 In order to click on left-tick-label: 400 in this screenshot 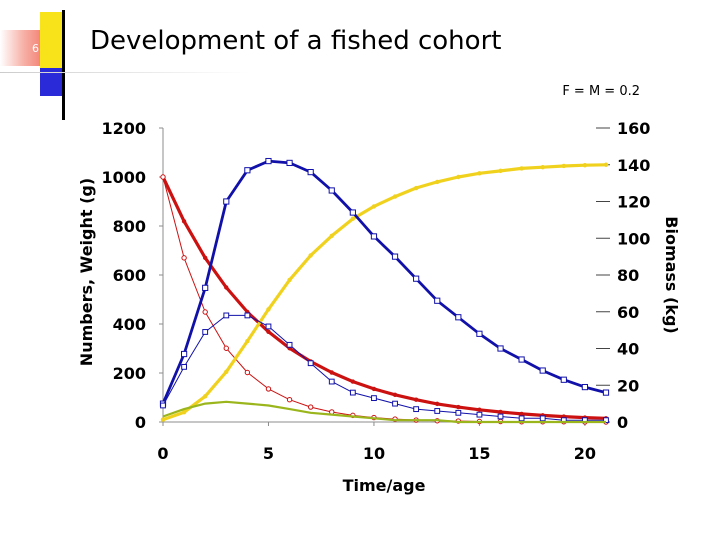, I will do `click(129, 324)`.